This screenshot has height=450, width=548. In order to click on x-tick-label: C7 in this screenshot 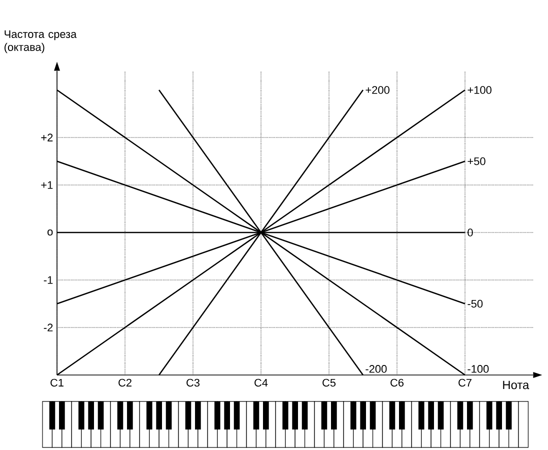, I will do `click(465, 382)`.